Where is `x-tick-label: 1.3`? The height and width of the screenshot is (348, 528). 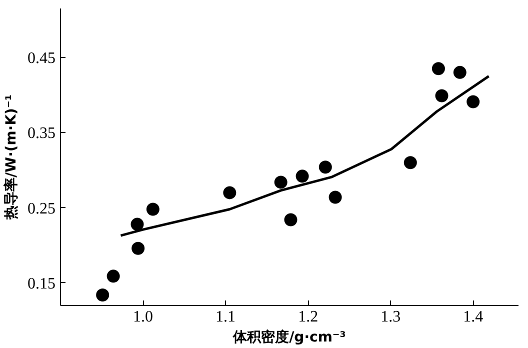 x-tick-label: 1.3 is located at coordinates (390, 317).